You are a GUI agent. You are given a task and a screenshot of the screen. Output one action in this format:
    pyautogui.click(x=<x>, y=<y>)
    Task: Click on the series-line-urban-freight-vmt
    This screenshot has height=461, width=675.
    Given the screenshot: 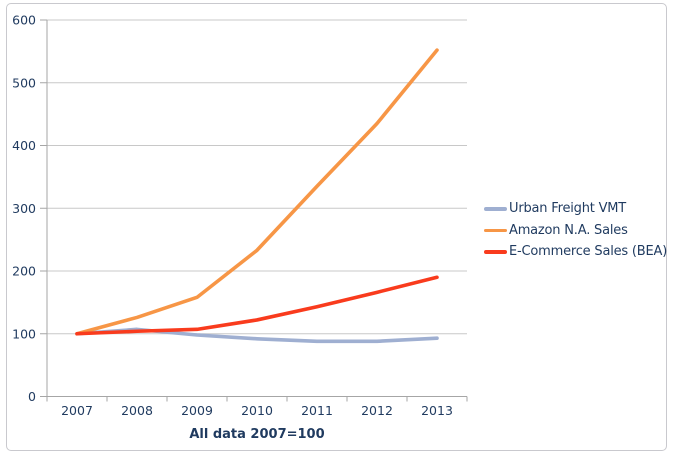 What is the action you would take?
    pyautogui.click(x=257, y=335)
    